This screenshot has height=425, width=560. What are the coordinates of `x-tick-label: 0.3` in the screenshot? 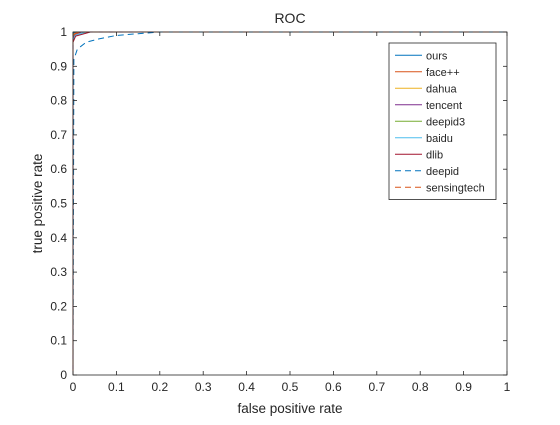 It's located at (203, 387).